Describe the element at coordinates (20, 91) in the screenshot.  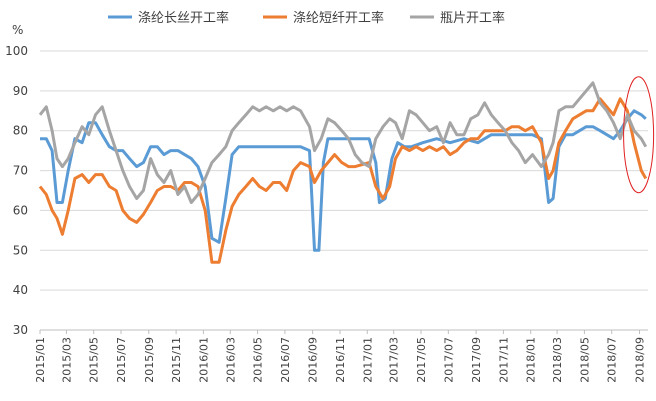
I see `y-tick-label: 90` at that location.